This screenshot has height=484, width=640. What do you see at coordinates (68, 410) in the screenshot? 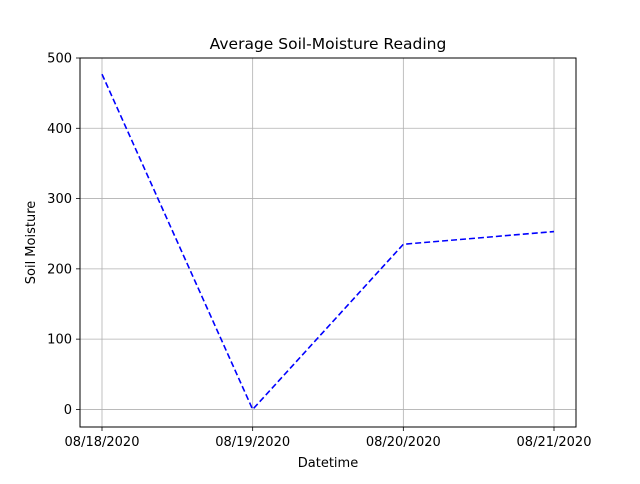
I see `y-tick-label: 0` at bounding box center [68, 410].